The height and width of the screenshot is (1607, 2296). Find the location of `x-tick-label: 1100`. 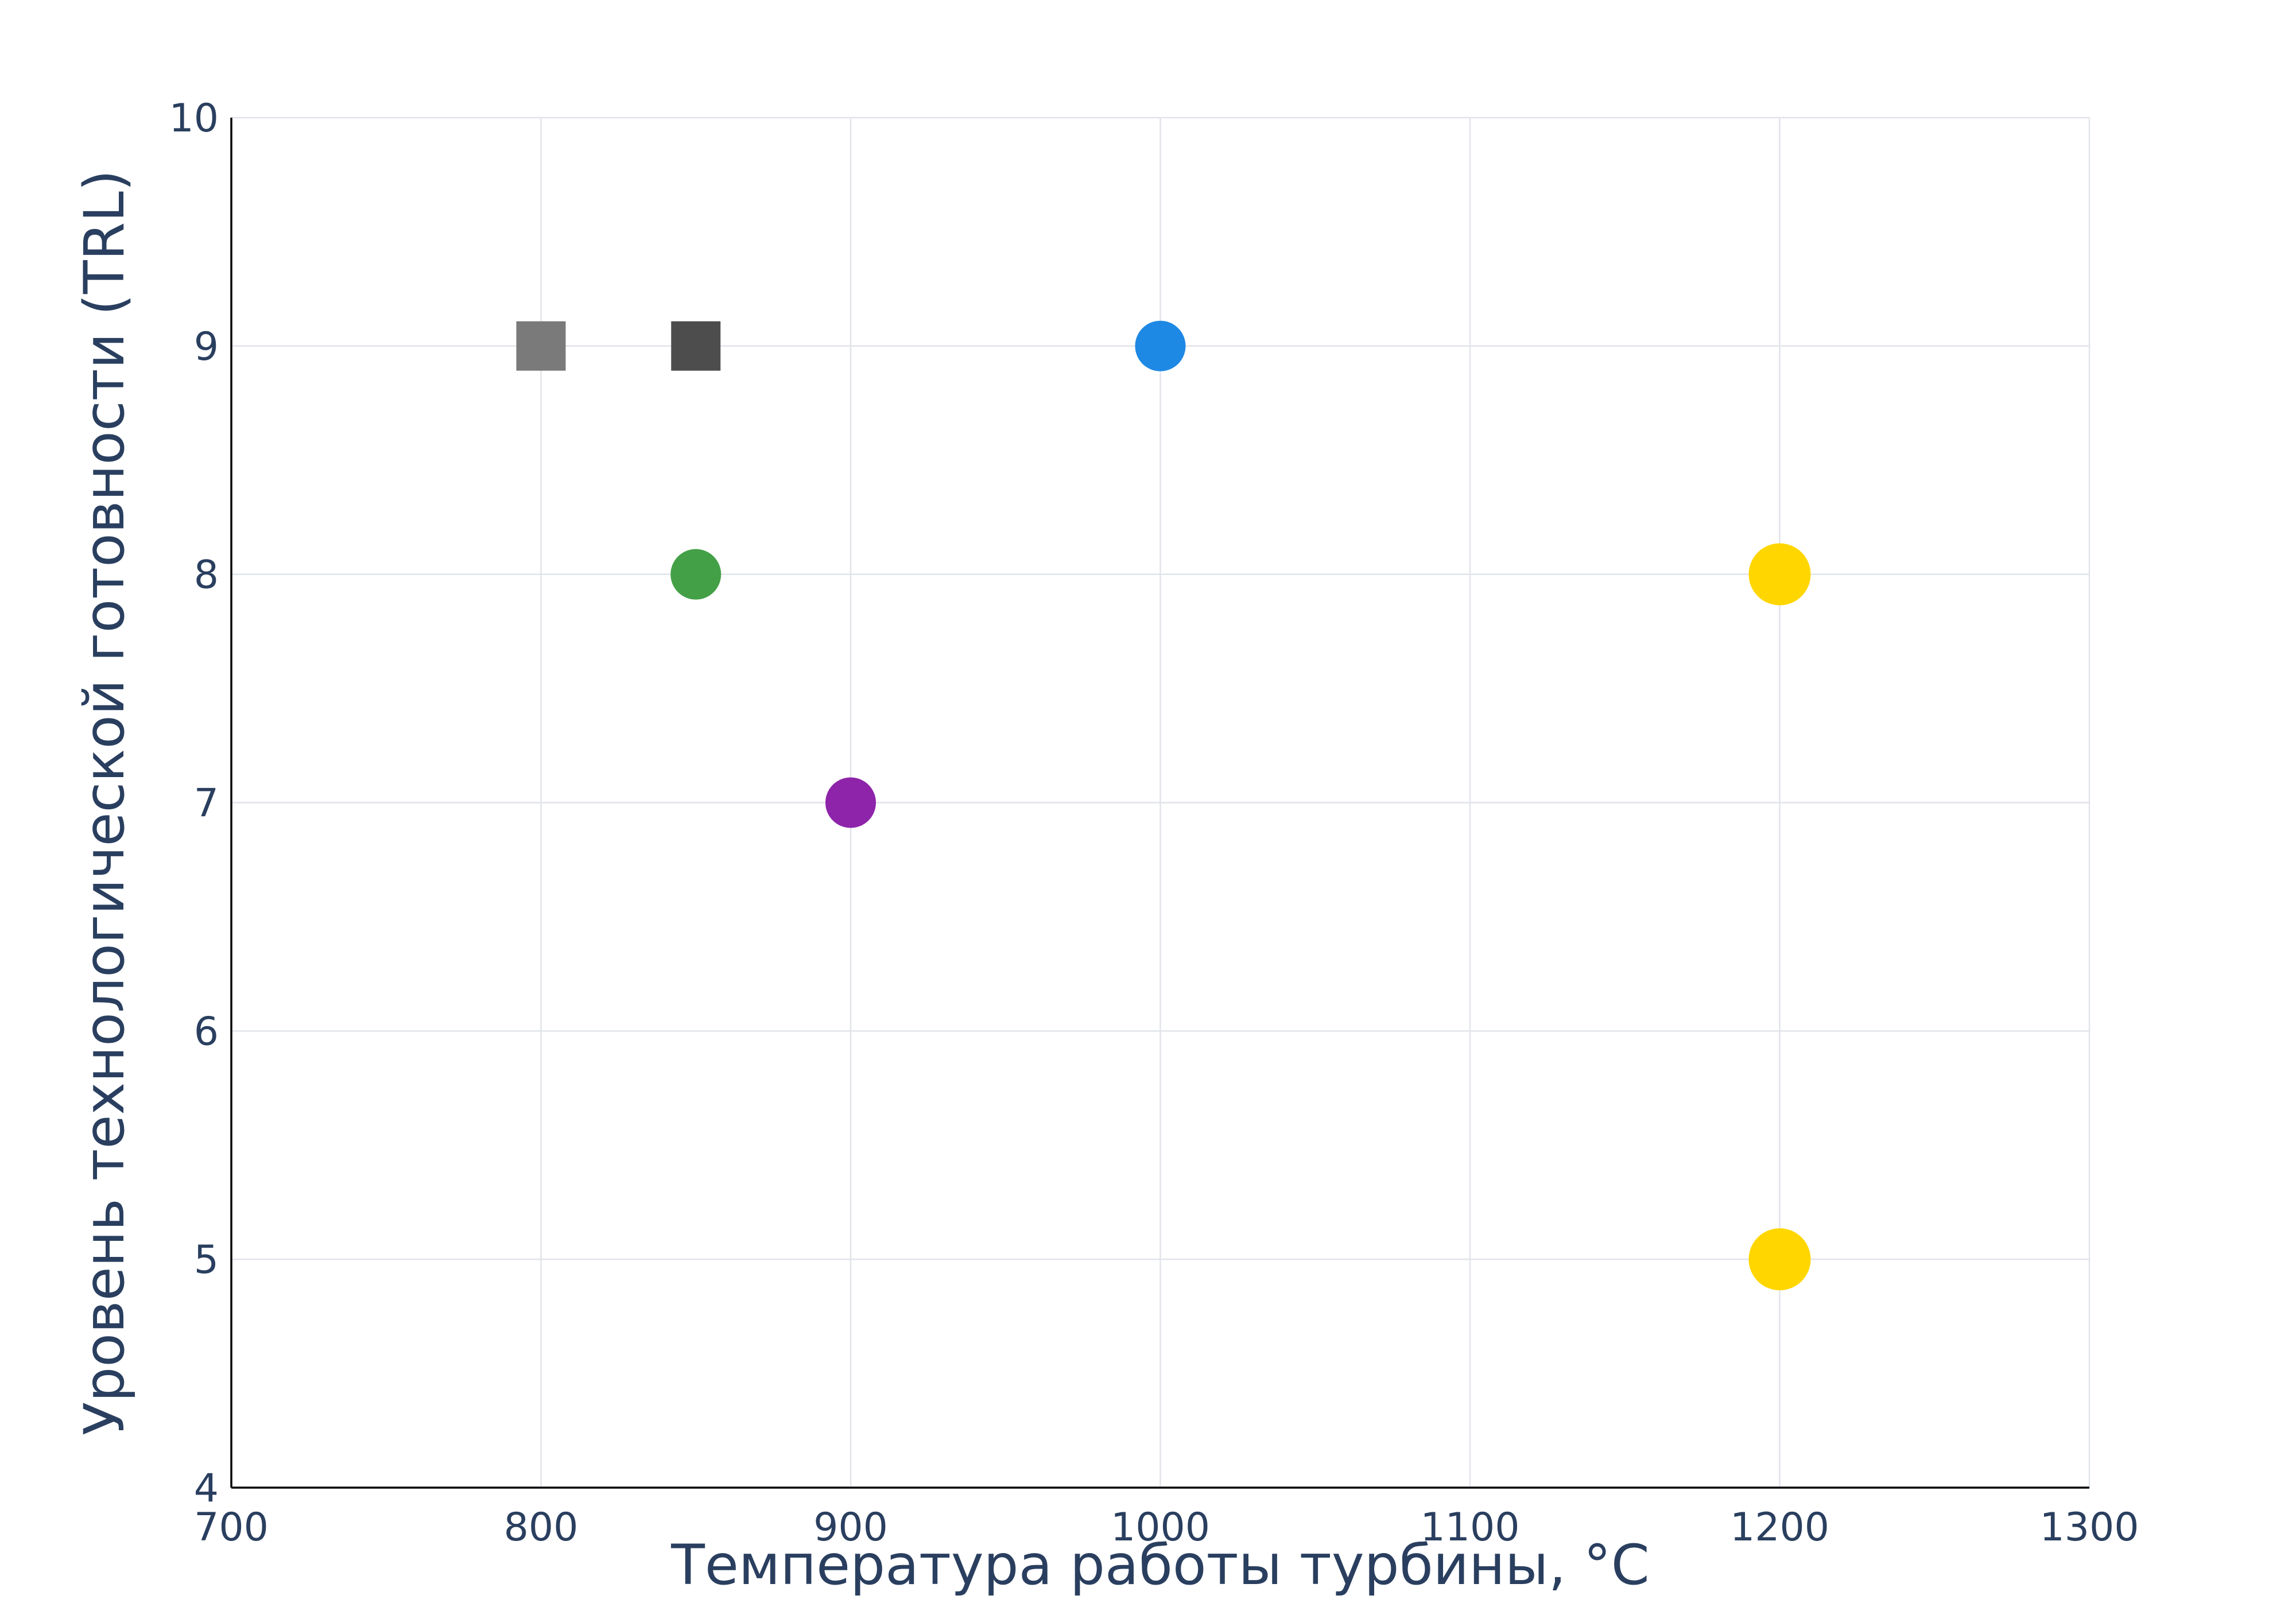

x-tick-label: 1100 is located at coordinates (1469, 1527).